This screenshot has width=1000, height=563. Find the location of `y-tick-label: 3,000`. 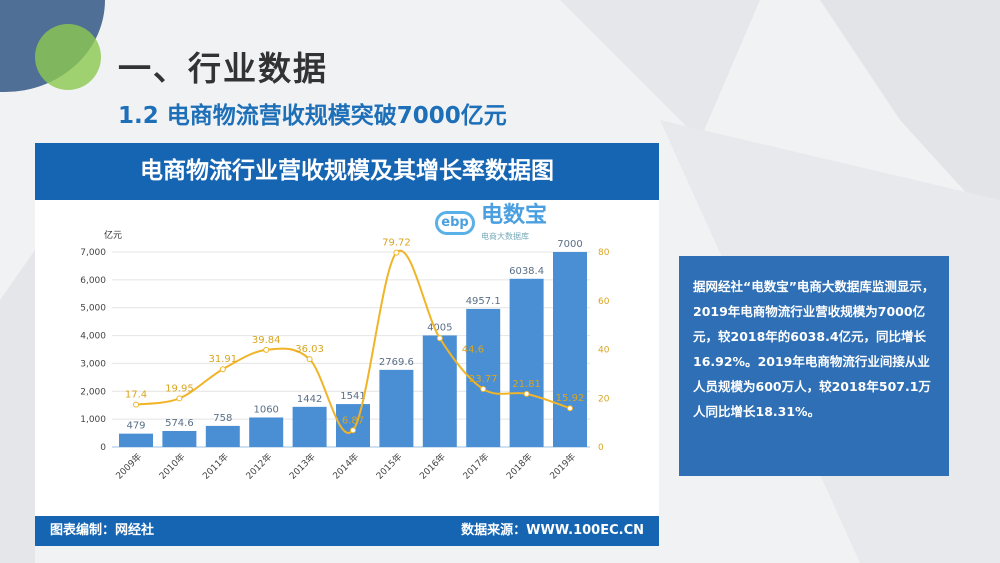

y-tick-label: 3,000 is located at coordinates (93, 364).